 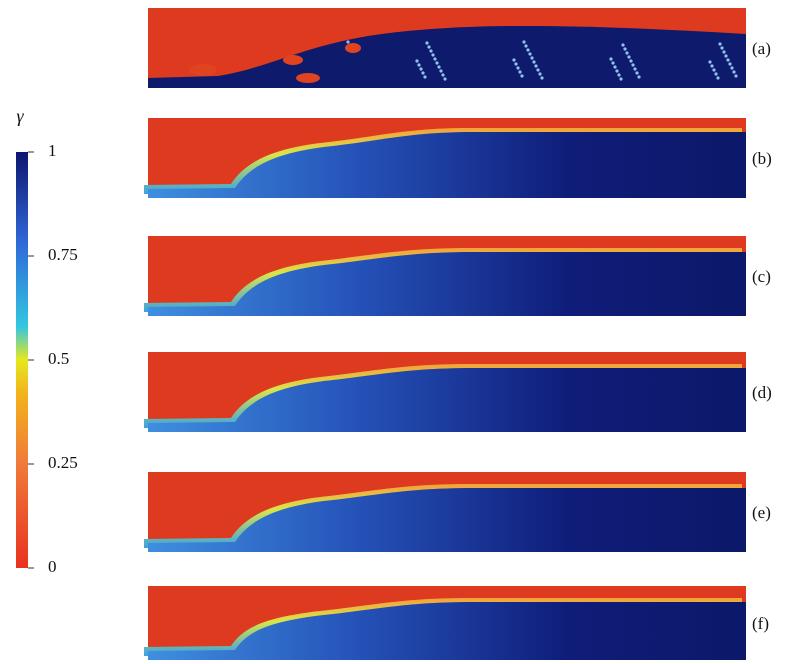 I want to click on panel-label: (b), so click(x=762, y=158).